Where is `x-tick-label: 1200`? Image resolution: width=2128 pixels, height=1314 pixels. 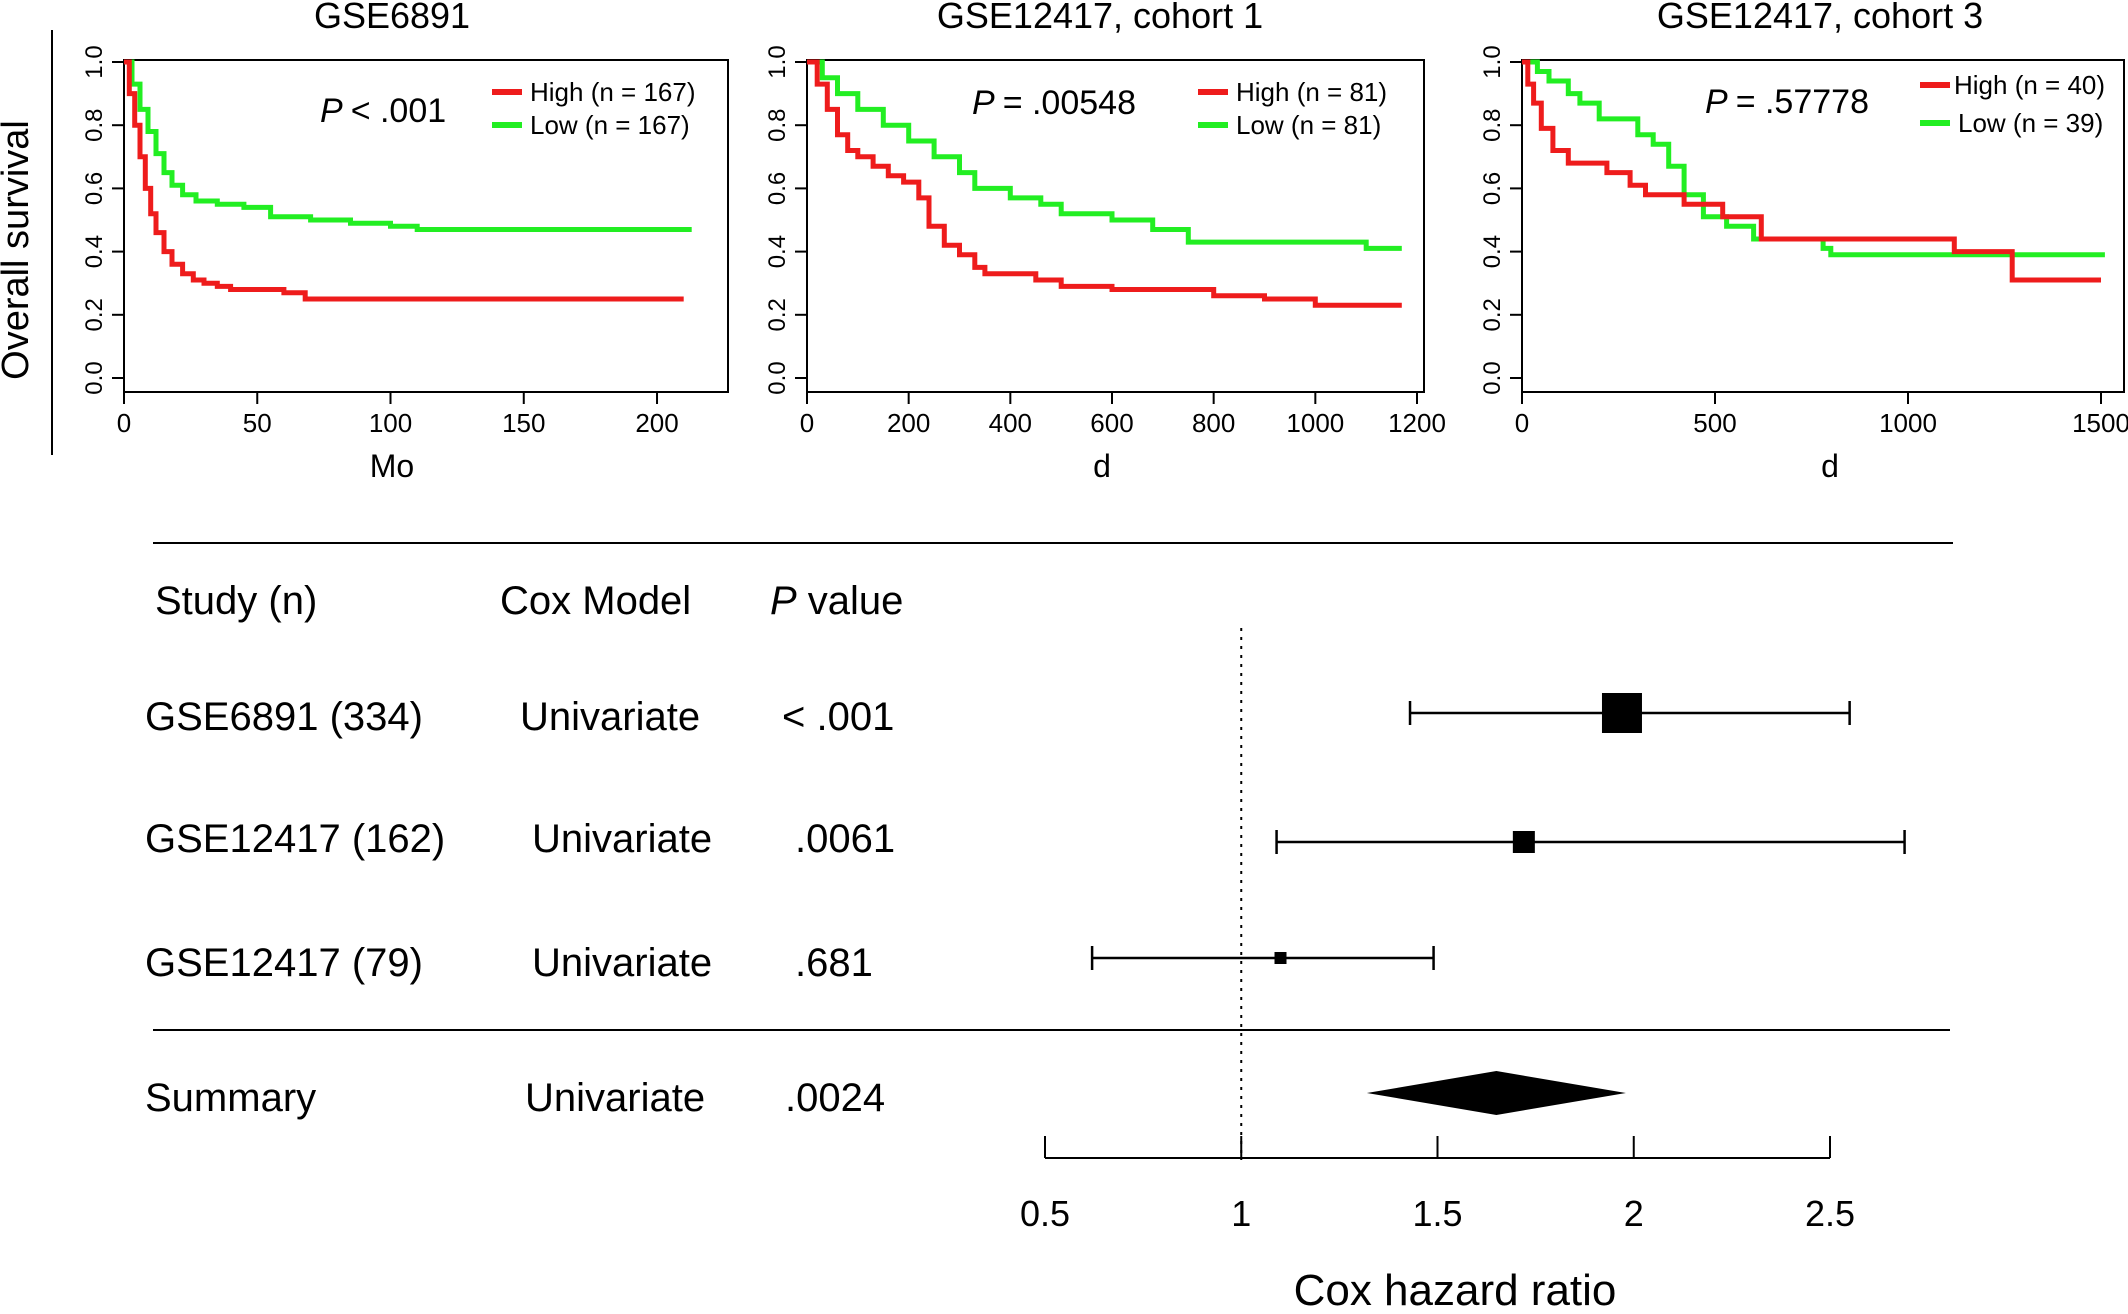
x-tick-label: 1200 is located at coordinates (1417, 423).